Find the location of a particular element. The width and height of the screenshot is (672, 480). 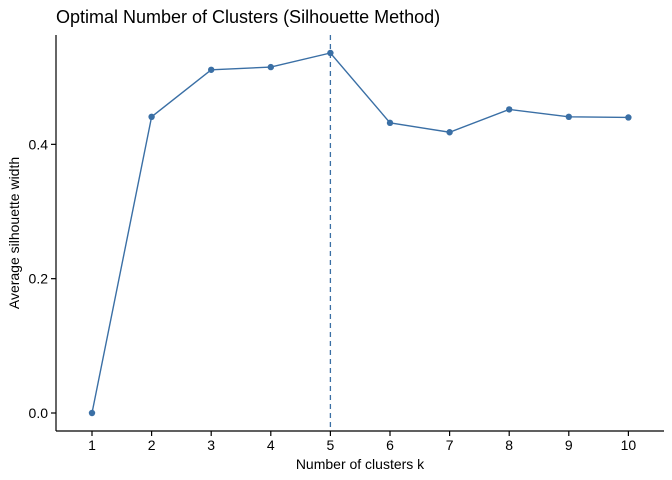

x-tick-label: 3 is located at coordinates (211, 445).